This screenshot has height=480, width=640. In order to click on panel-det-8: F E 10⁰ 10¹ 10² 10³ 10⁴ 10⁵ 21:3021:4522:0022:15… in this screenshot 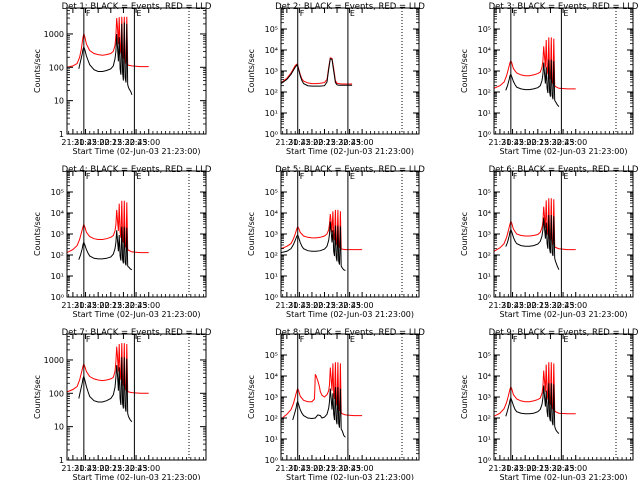, I will do `click(336, 404)`.